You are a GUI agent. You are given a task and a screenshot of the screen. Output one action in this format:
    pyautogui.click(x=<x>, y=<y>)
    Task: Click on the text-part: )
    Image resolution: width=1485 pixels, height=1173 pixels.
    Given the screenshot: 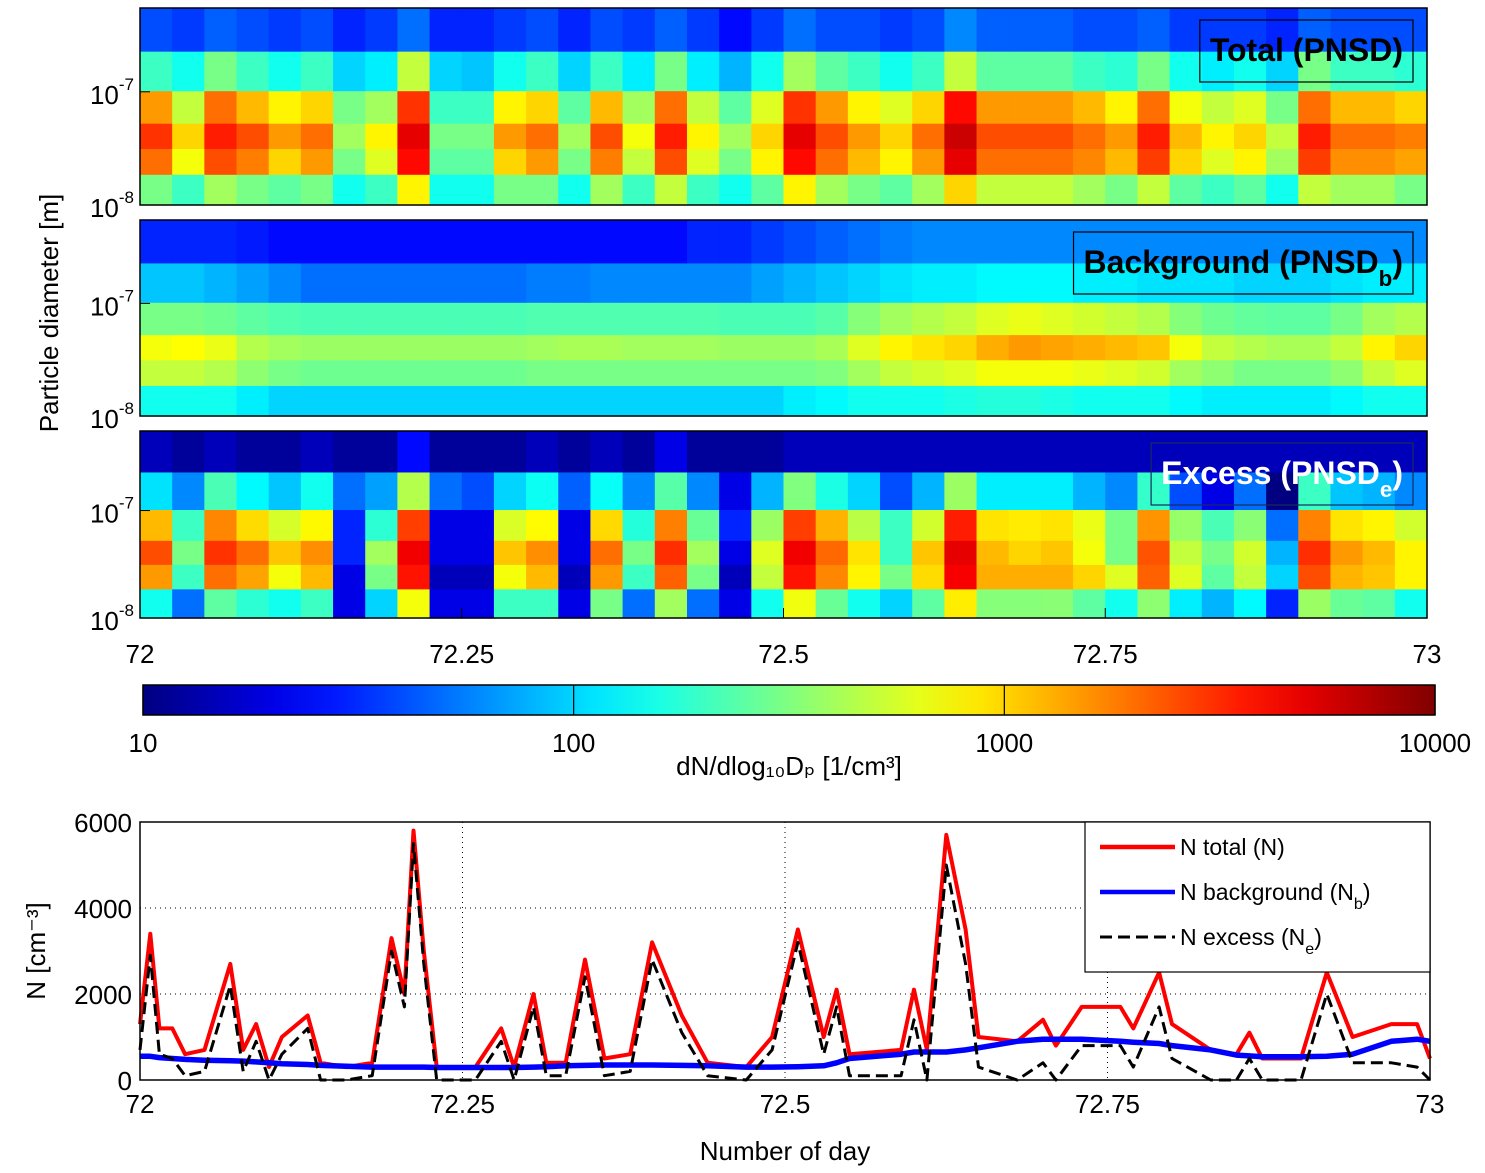 What is the action you would take?
    pyautogui.click(x=1397, y=262)
    